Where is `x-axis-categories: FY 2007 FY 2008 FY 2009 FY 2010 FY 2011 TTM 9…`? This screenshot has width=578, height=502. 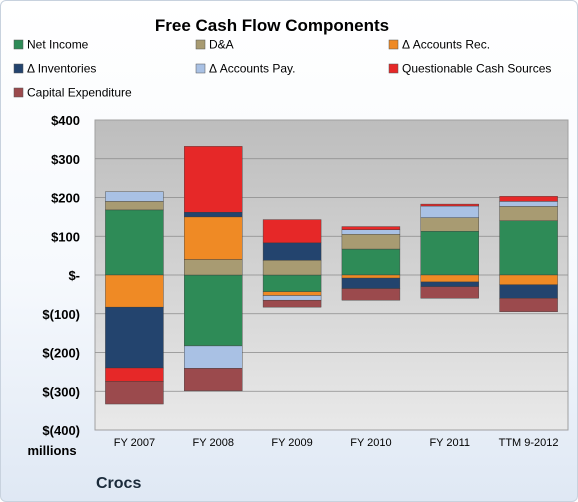
x-axis-categories: FY 2007 FY 2008 FY 2009 FY 2010 FY 2011 TTM 9… is located at coordinates (336, 443).